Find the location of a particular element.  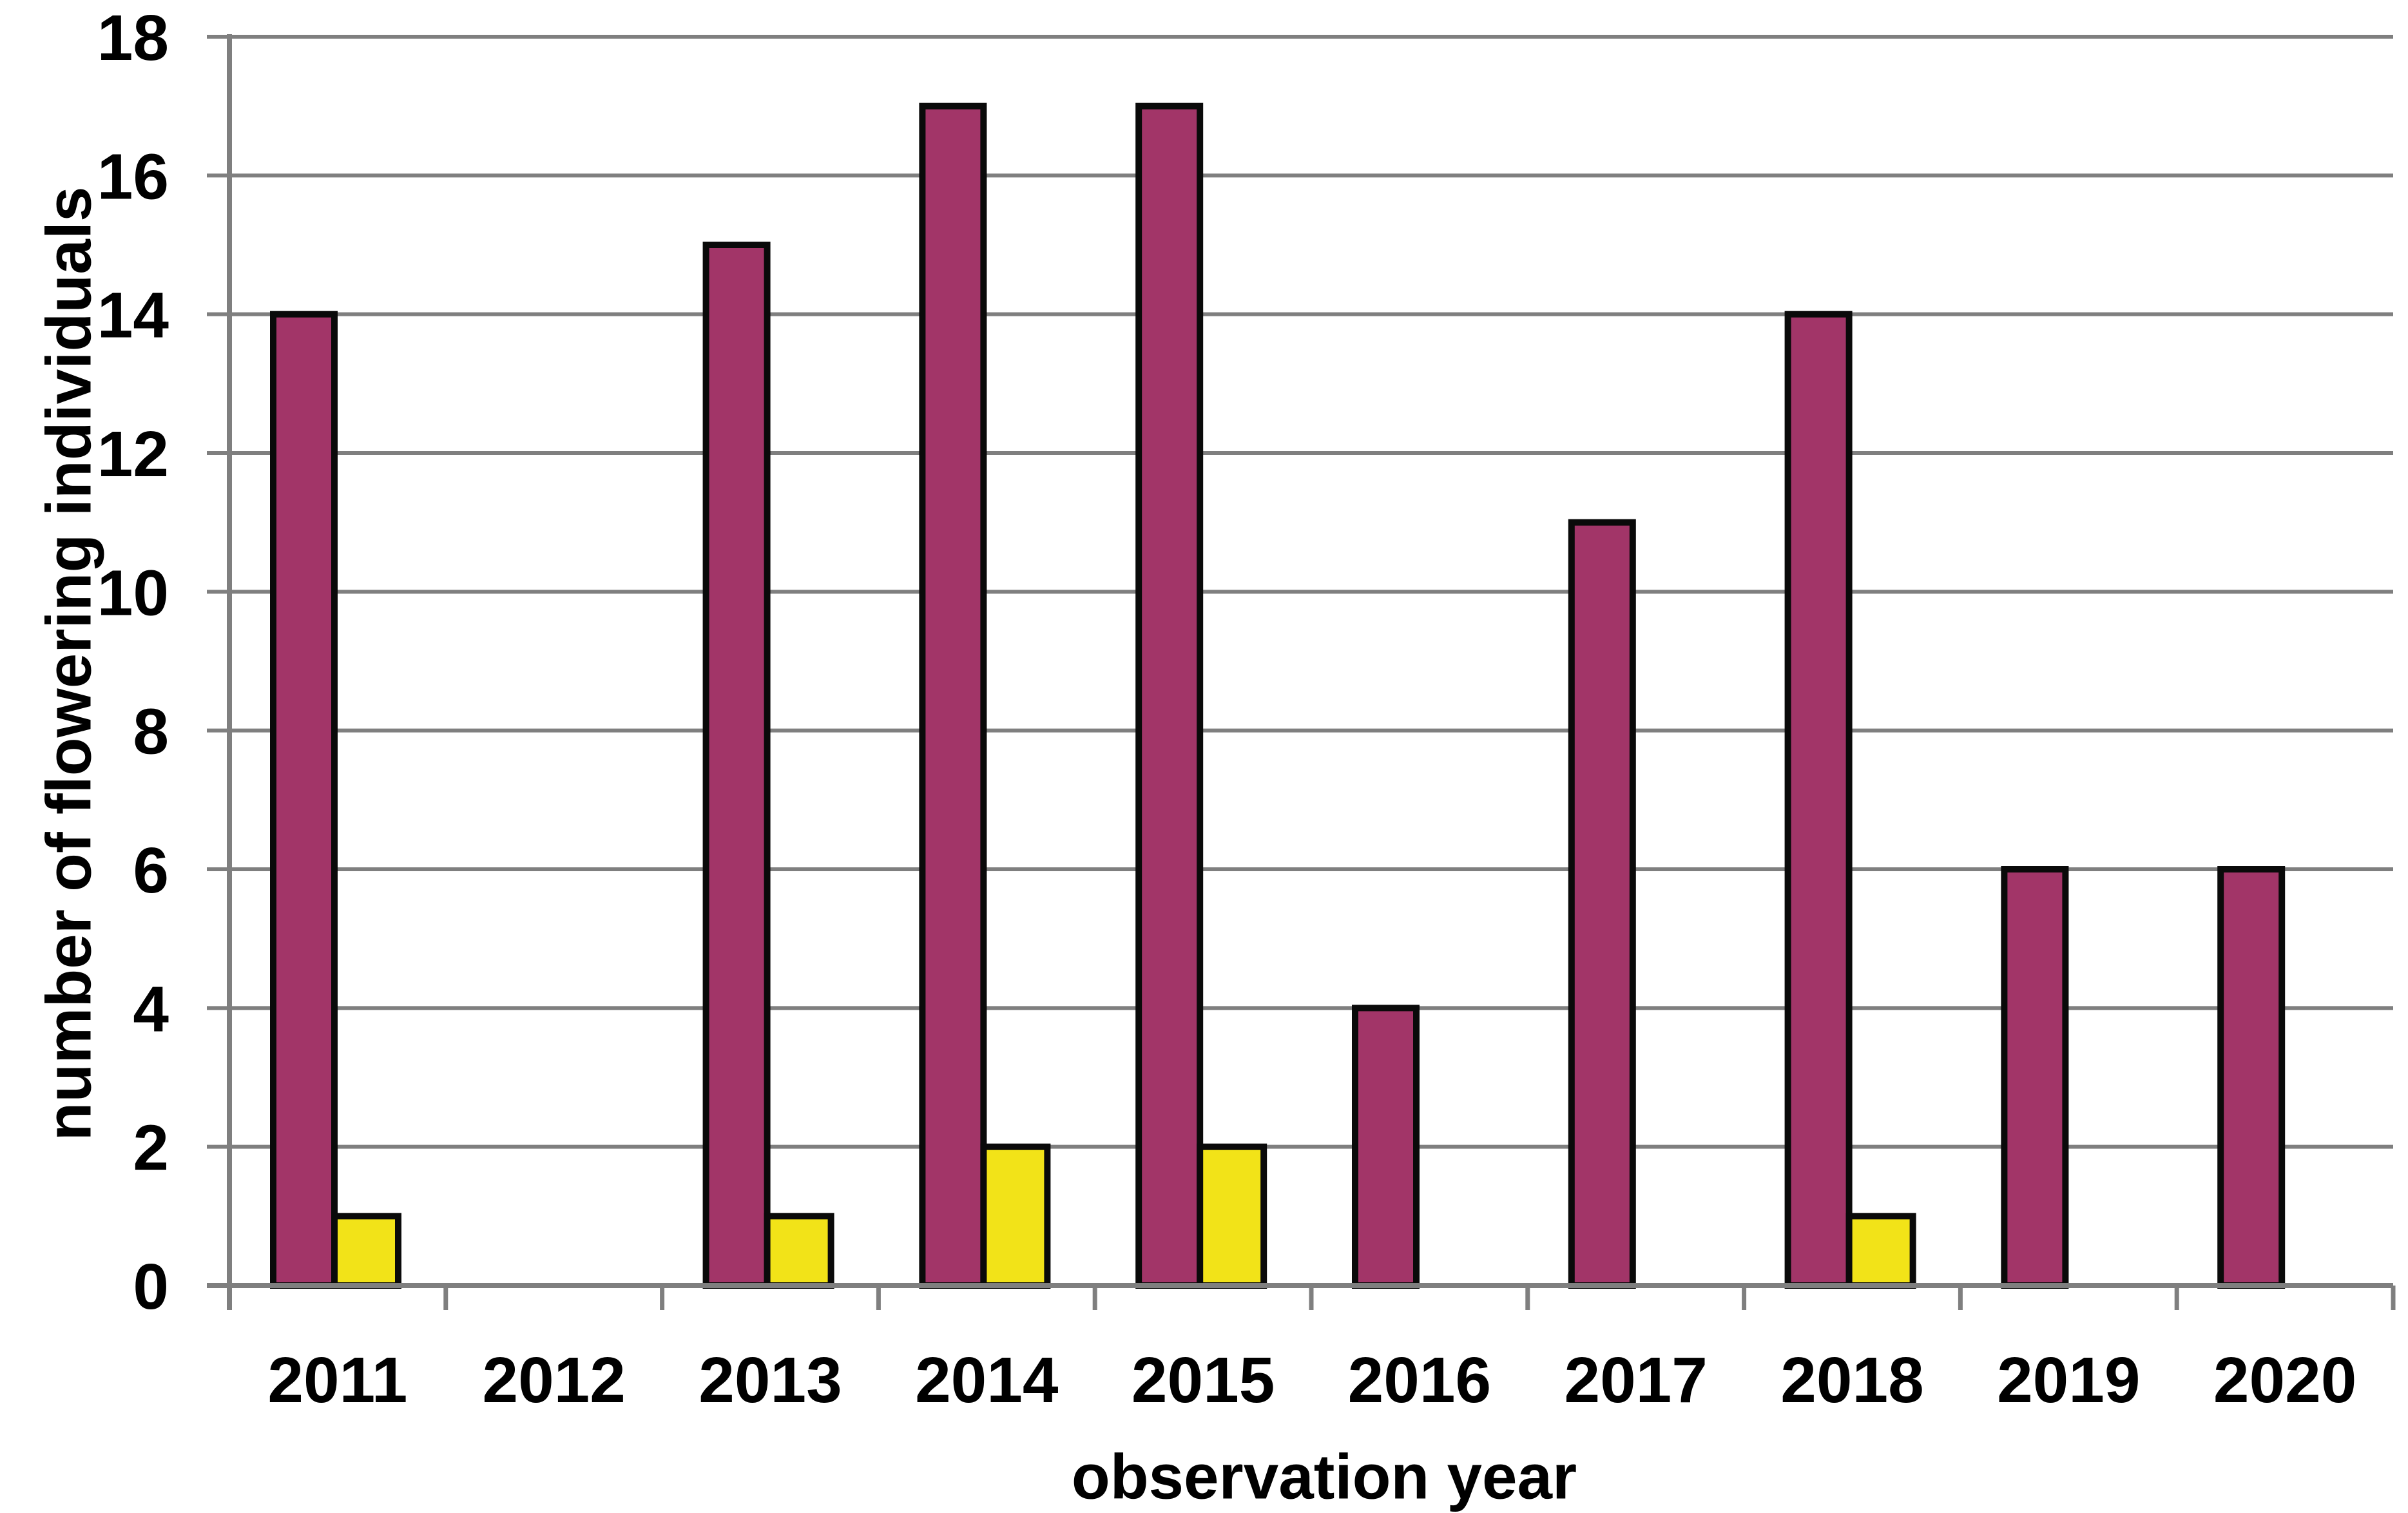

bar-yellow-2014 is located at coordinates (1015, 1216).